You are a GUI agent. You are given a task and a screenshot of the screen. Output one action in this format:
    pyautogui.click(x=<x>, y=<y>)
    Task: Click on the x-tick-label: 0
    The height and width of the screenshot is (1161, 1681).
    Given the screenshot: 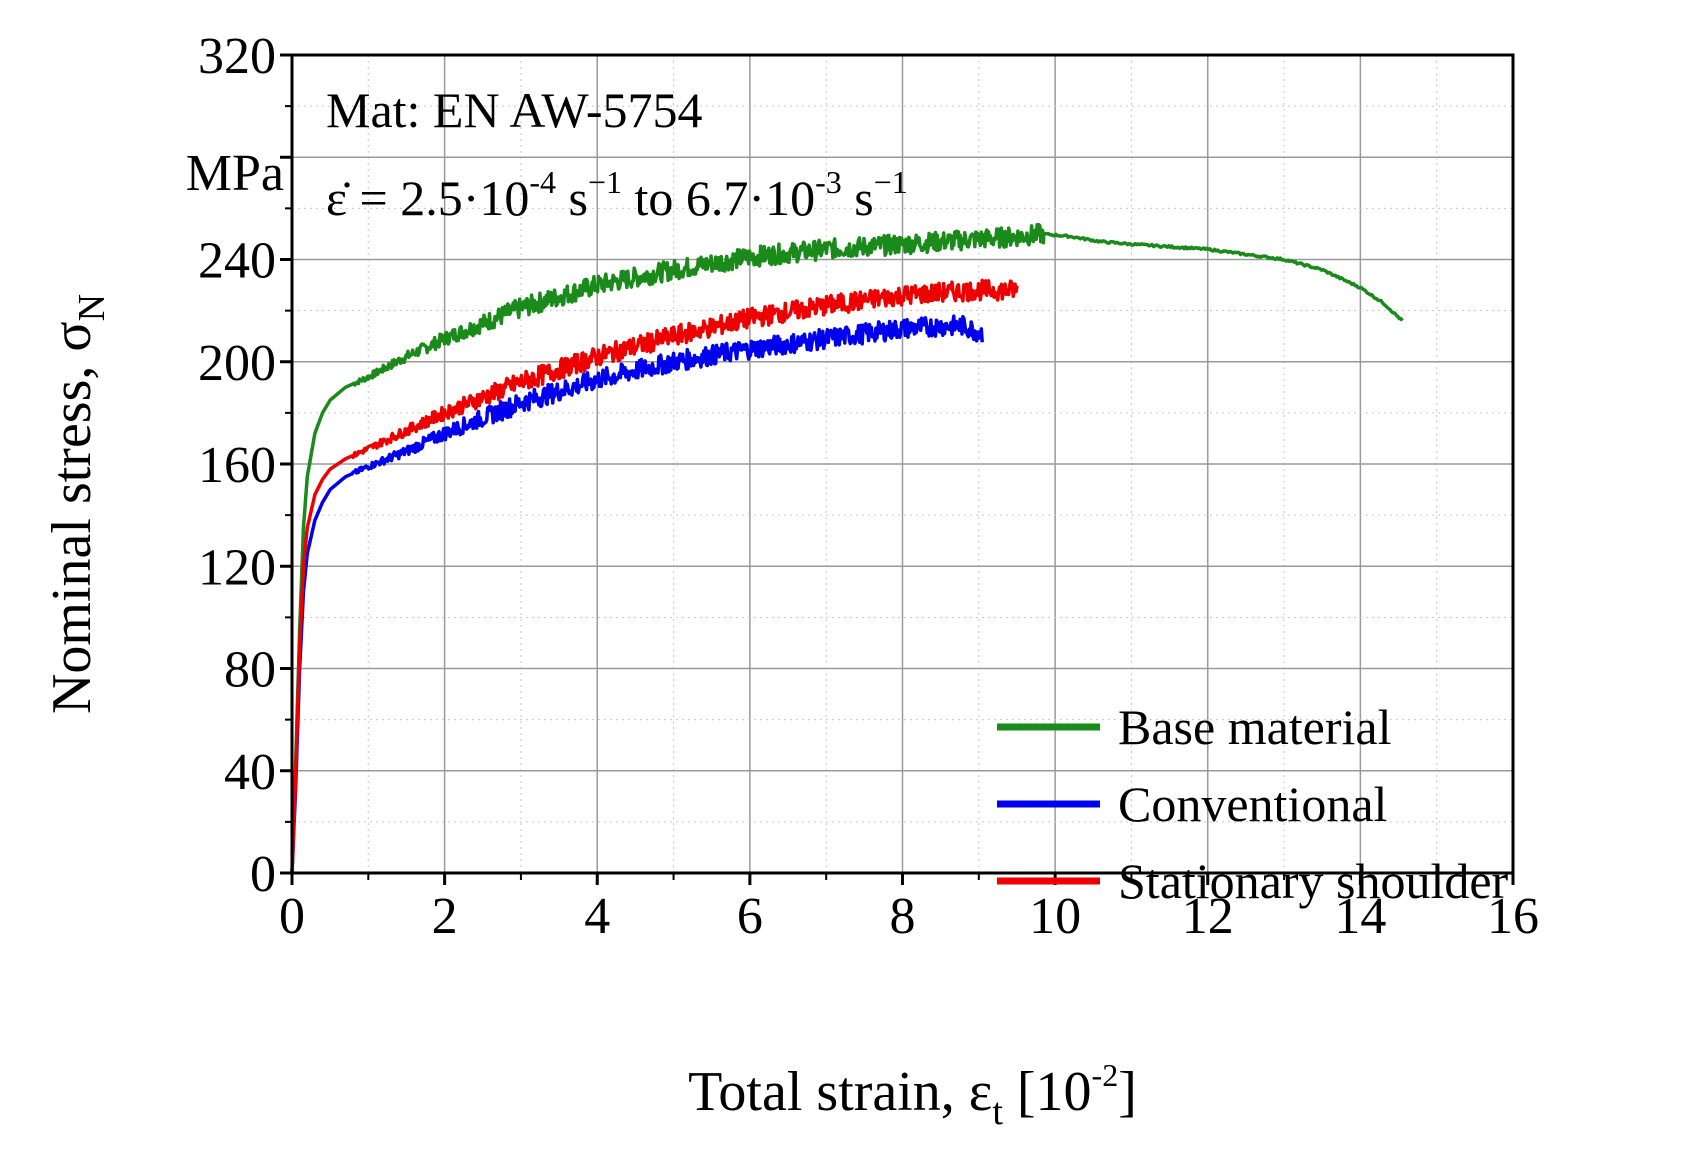 What is the action you would take?
    pyautogui.click(x=292, y=916)
    